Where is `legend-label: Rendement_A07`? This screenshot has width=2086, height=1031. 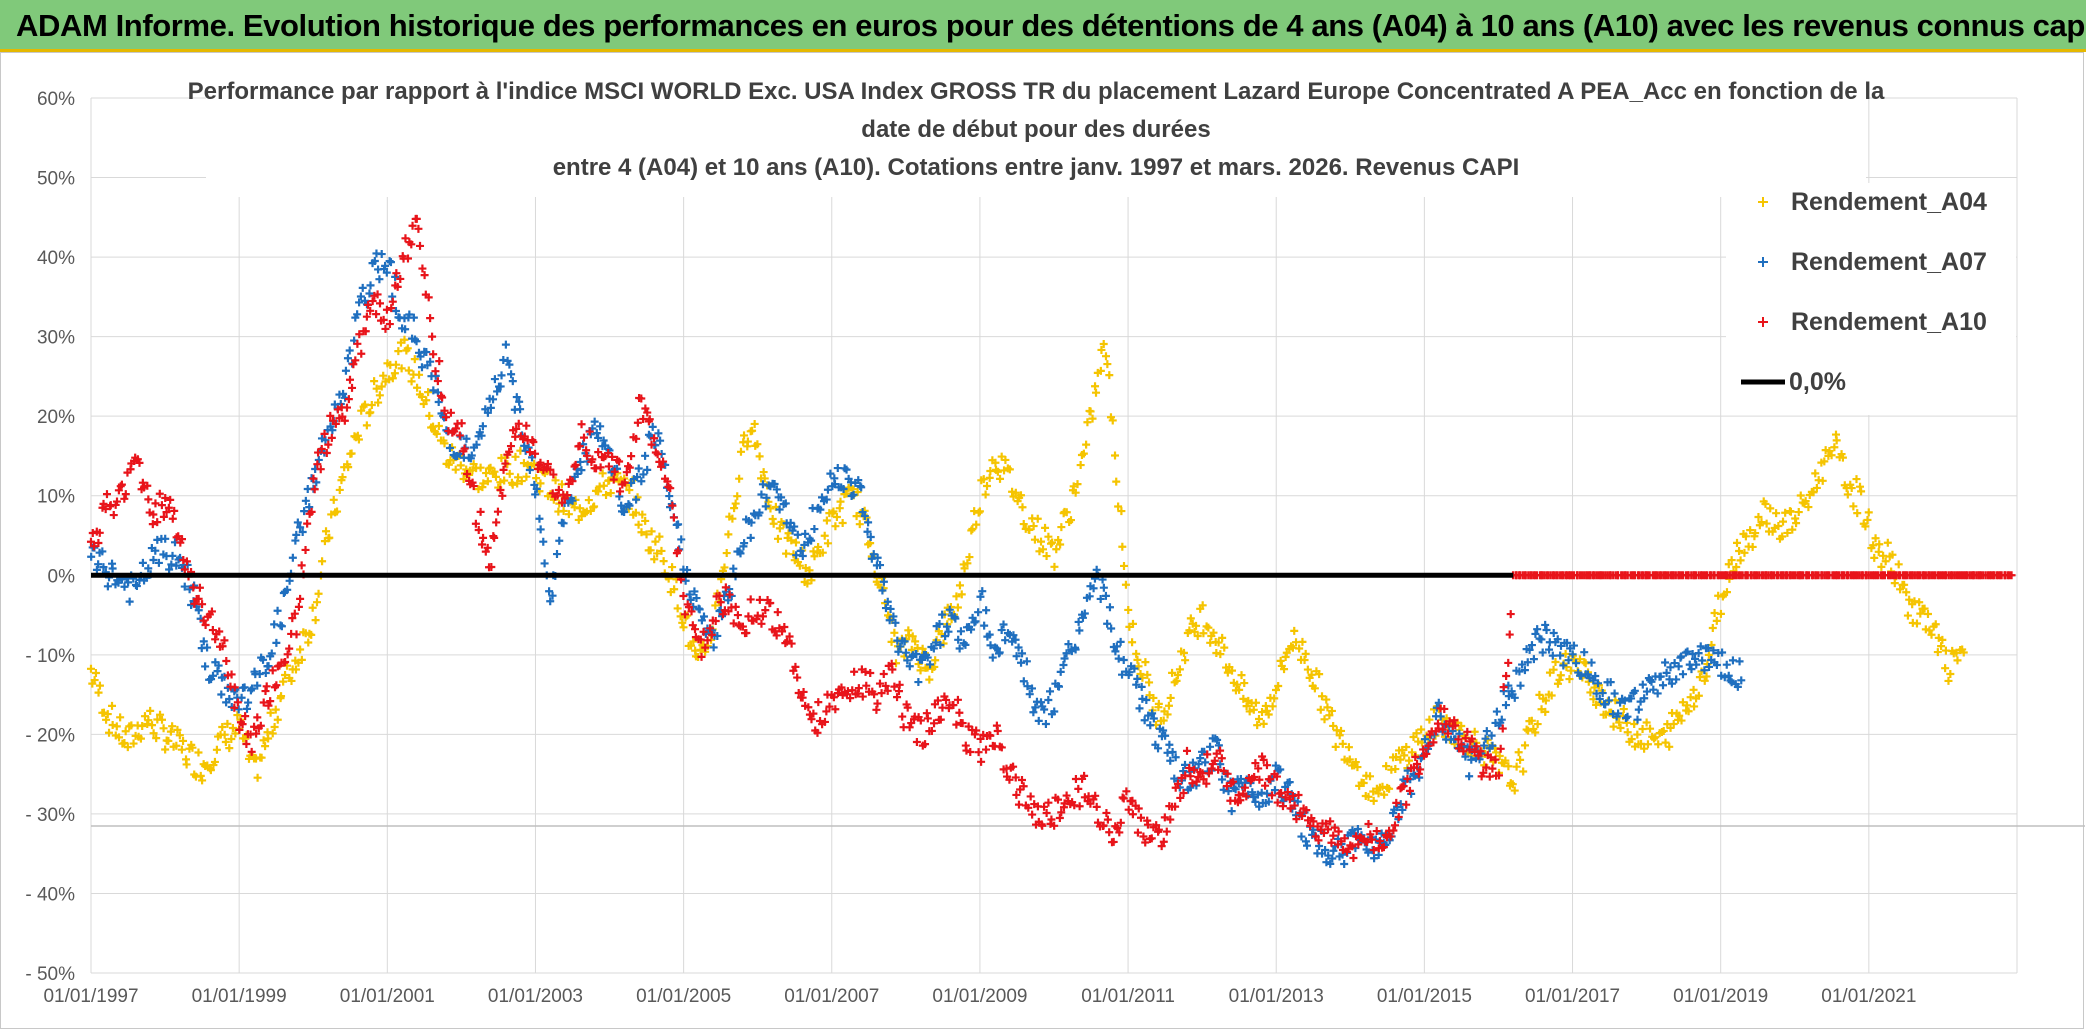
legend-label: Rendement_A07 is located at coordinates (1889, 262).